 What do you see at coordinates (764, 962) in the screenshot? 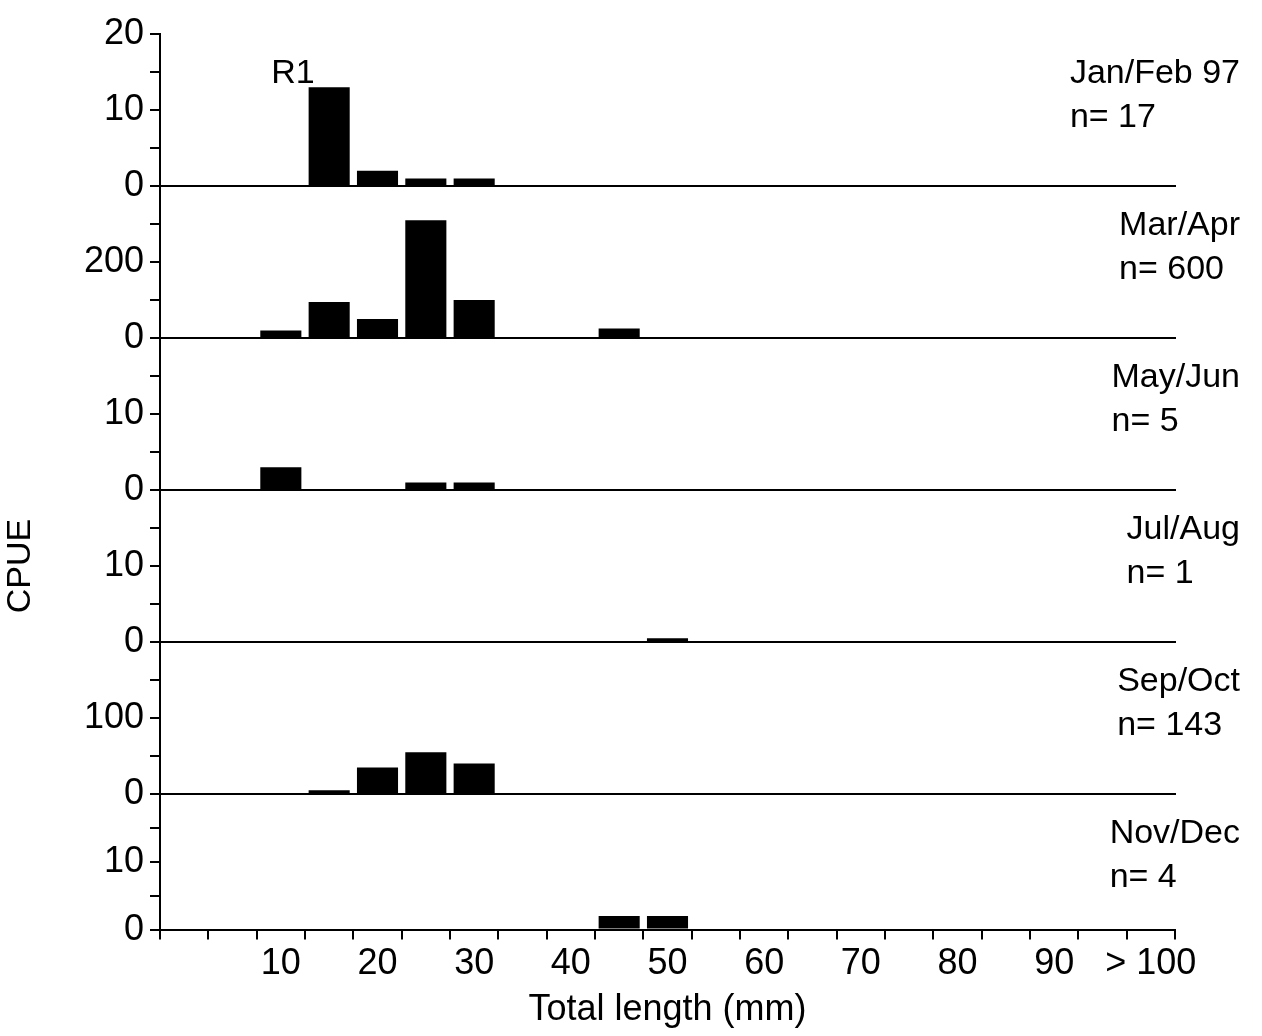
I see `x-tick-label: 60` at bounding box center [764, 962].